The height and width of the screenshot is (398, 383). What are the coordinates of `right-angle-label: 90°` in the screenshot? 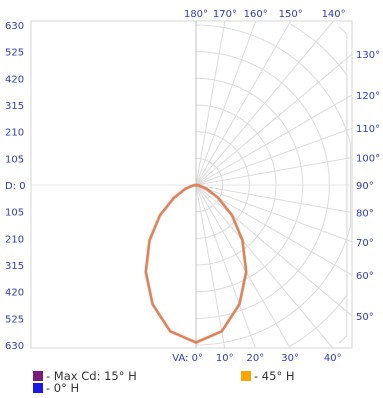 It's located at (365, 186).